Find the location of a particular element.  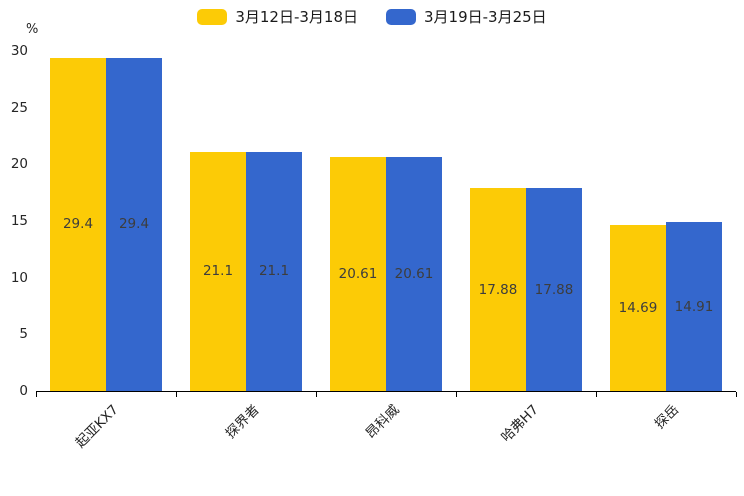

legend-item-week1: 3月12日-3月18日 is located at coordinates (277, 17).